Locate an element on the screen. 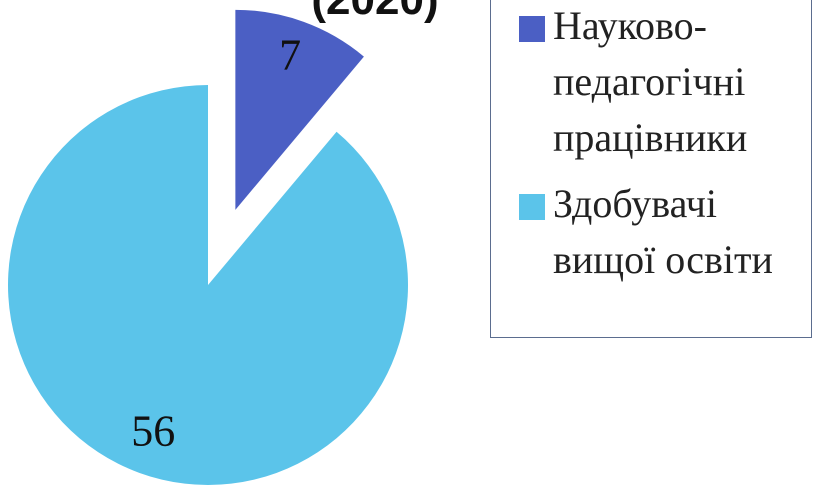 The image size is (814, 489). legend-label: Здобувачі вищої освіти is located at coordinates (663, 231).